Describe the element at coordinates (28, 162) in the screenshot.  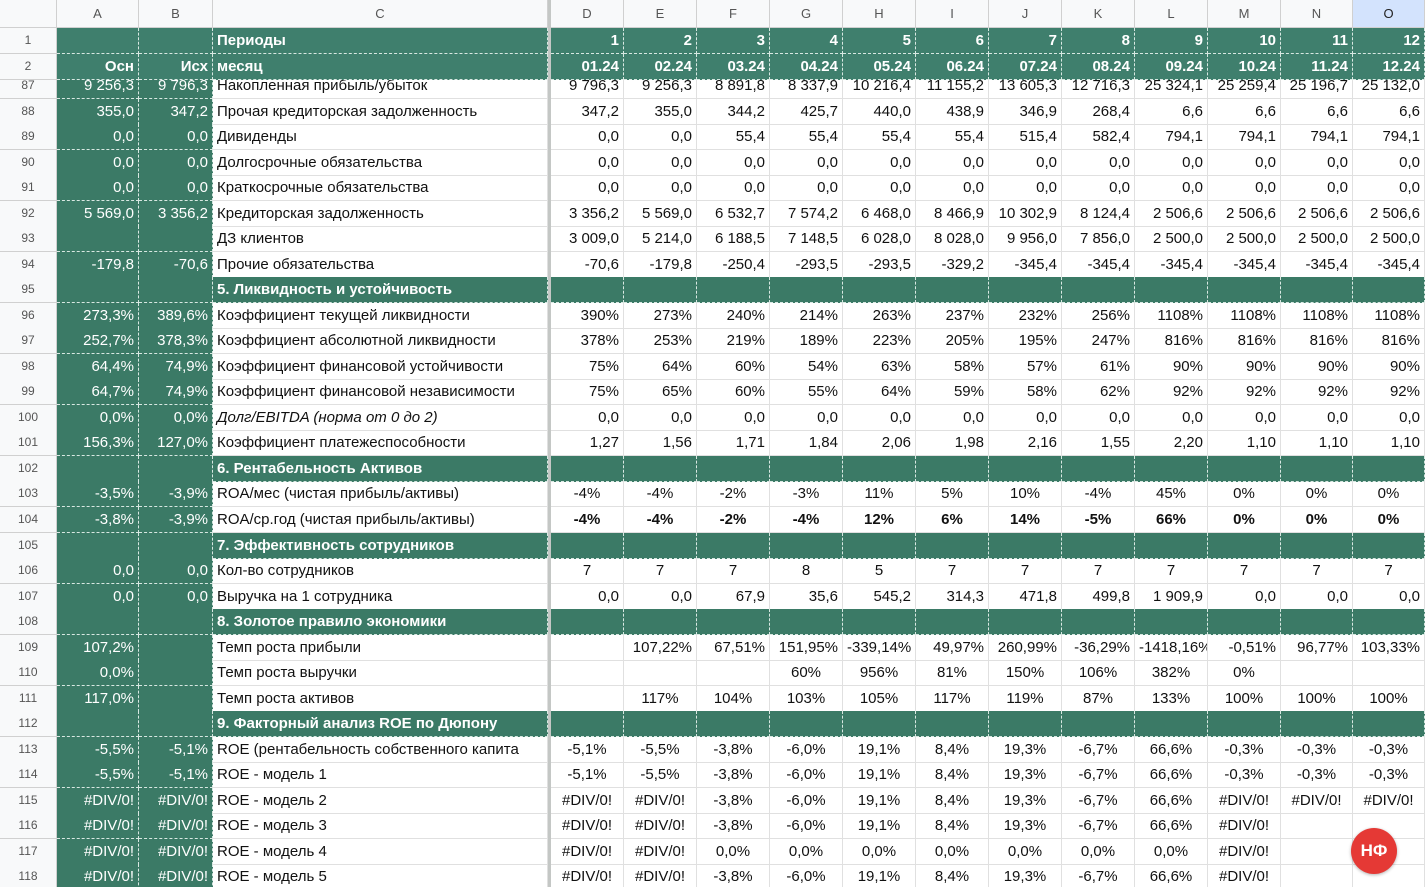
I see `row-number: 90` at that location.